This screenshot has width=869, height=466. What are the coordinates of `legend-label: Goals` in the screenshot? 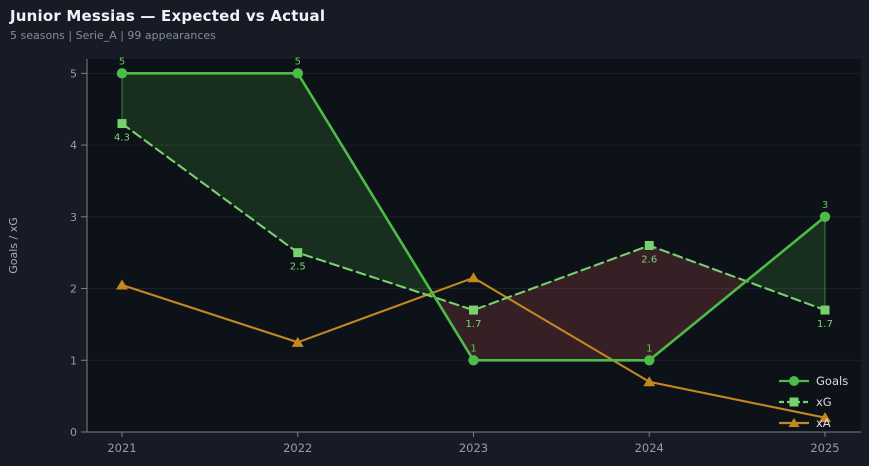 It's located at (832, 381).